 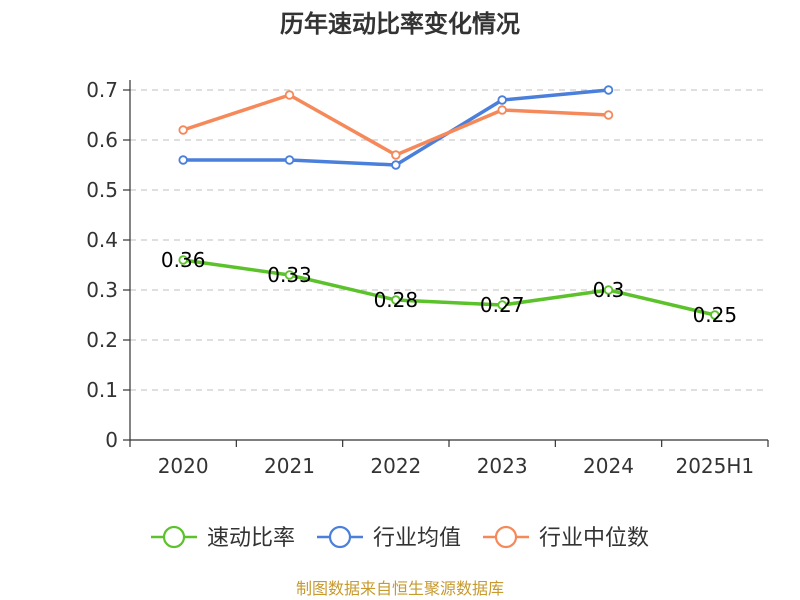 What do you see at coordinates (289, 466) in the screenshot?
I see `x-tick-label: 2021` at bounding box center [289, 466].